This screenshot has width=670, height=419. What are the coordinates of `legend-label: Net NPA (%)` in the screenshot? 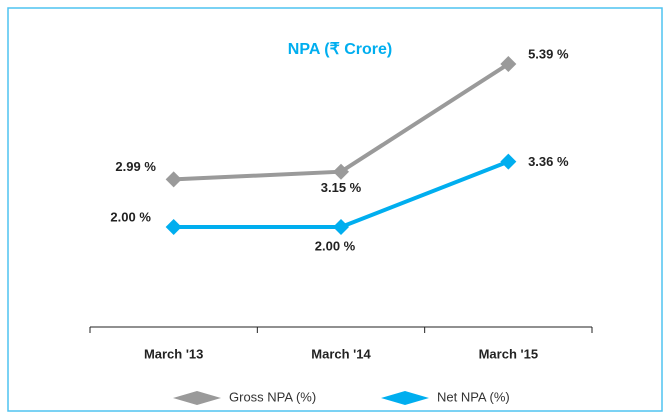 It's located at (473, 396).